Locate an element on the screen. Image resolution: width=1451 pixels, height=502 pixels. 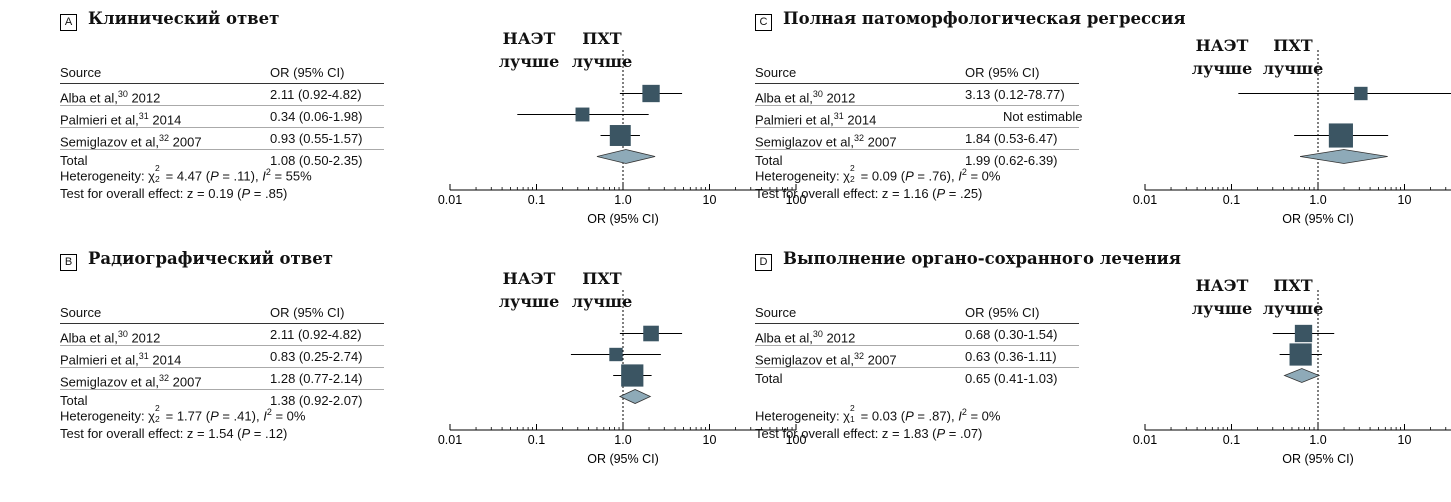
study-row: Palmieri et al,31 2014 0.34 (0.06-1.98) is located at coordinates (222, 117).